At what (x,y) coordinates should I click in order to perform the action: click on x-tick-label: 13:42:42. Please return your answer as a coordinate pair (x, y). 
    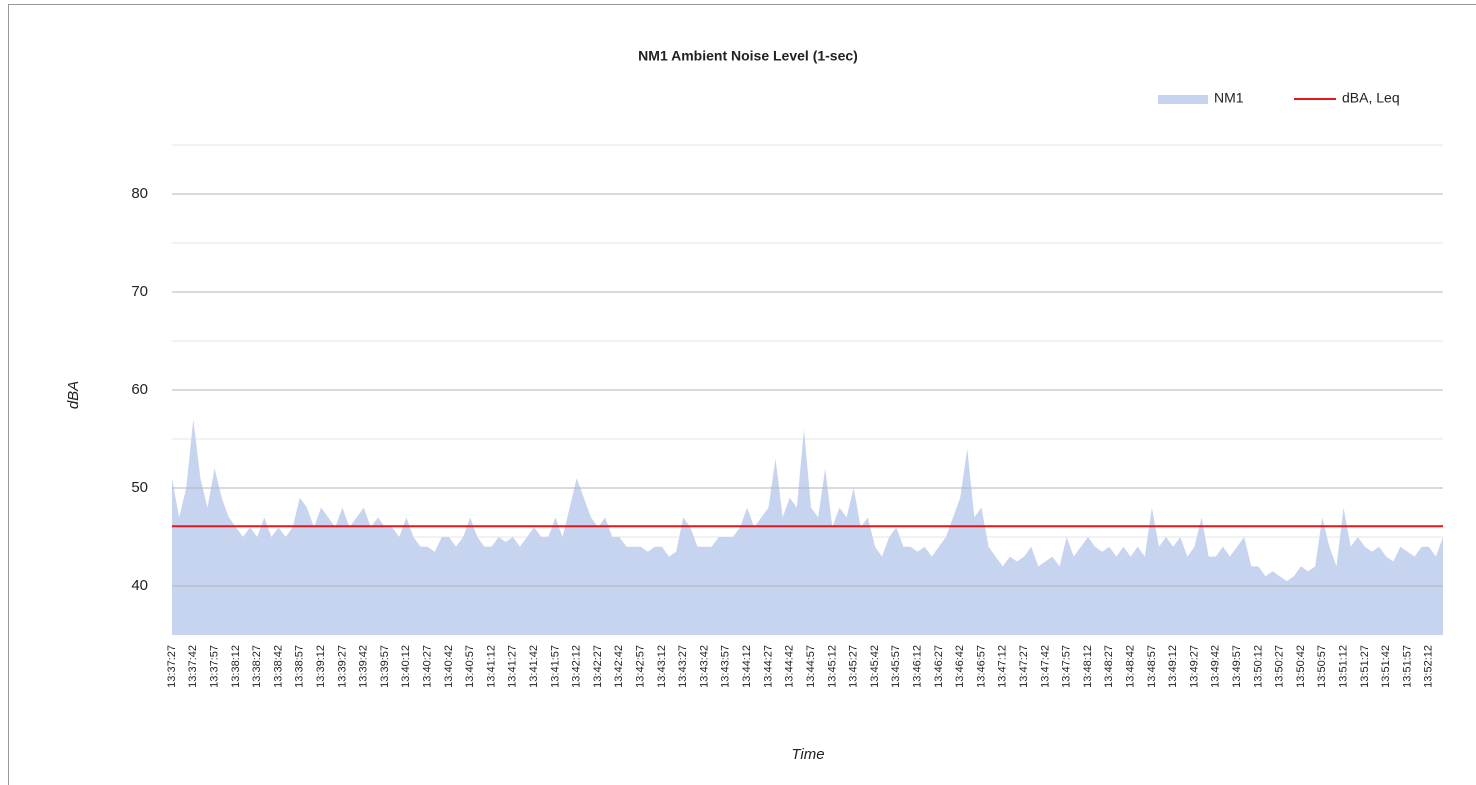
    Looking at the image, I should click on (619, 666).